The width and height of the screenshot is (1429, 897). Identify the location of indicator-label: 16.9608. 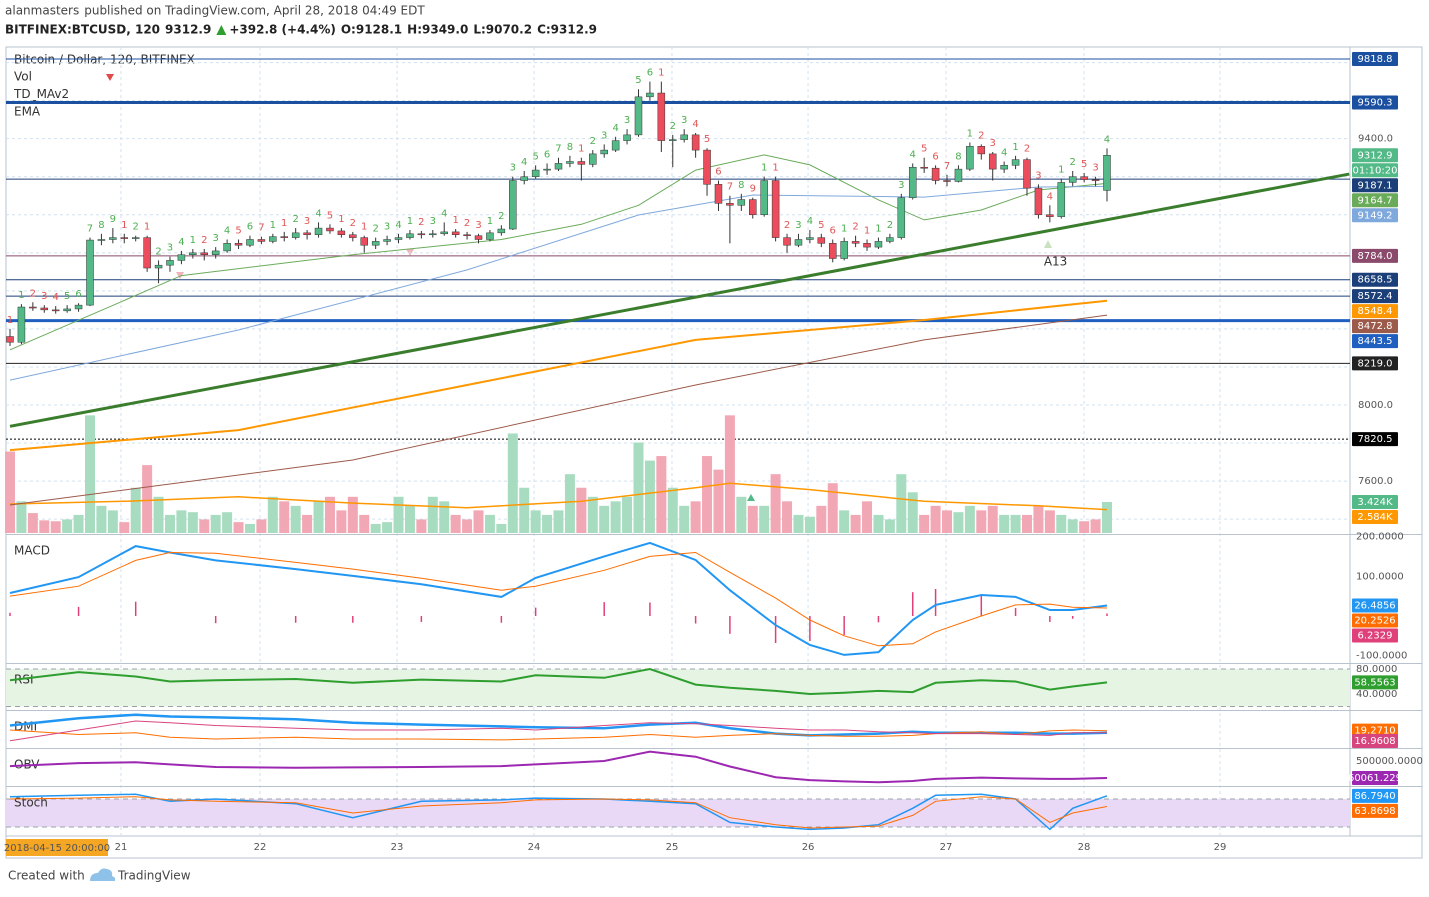
(1374, 741).